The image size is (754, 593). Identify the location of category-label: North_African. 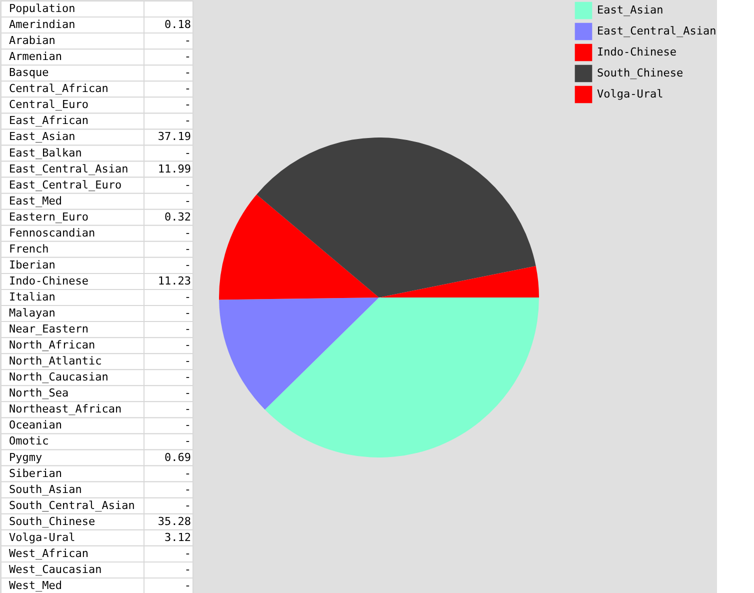
(52, 345).